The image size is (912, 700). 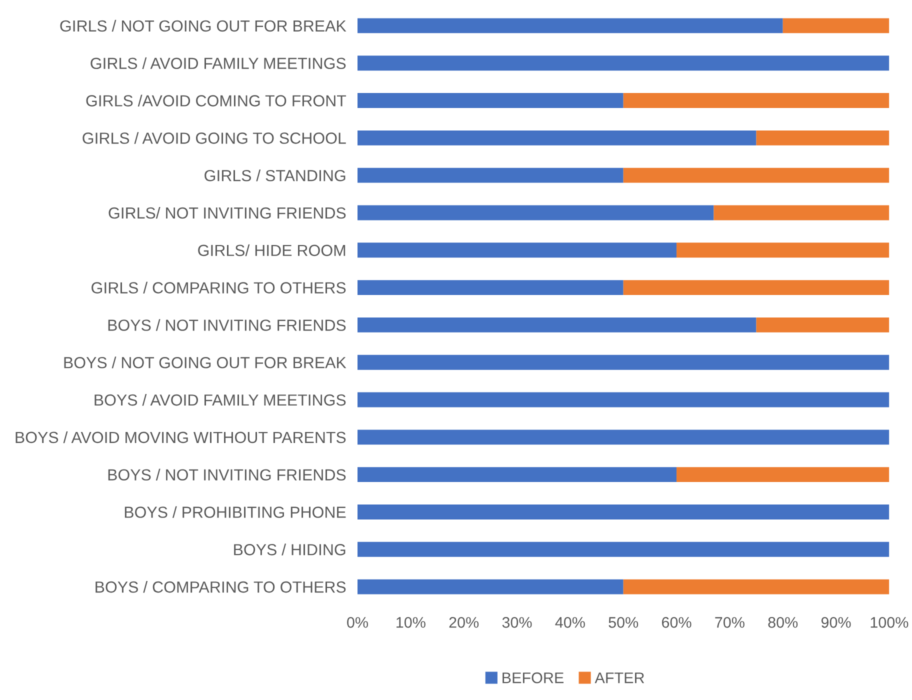 I want to click on y-tick-label: GIRLS/ HIDE ROOM, so click(x=272, y=250).